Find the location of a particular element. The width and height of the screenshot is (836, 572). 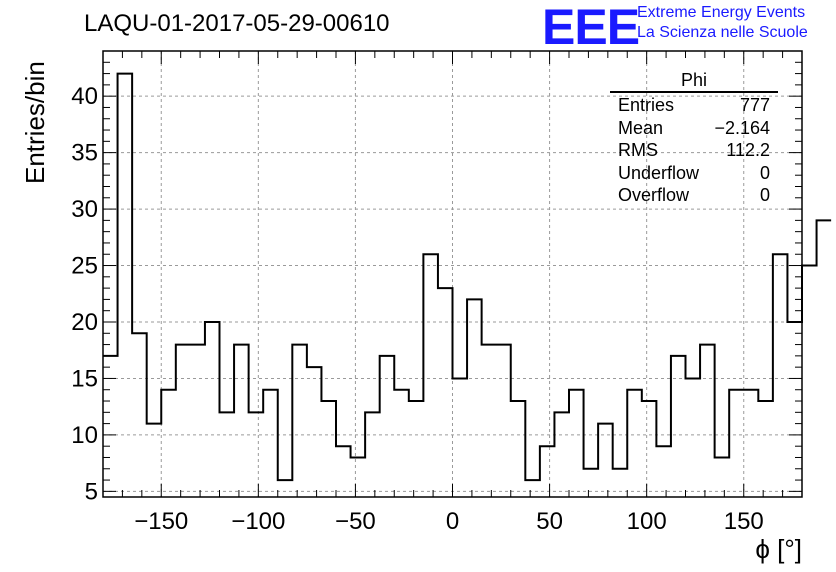

stat-label: RMS is located at coordinates (638, 150).